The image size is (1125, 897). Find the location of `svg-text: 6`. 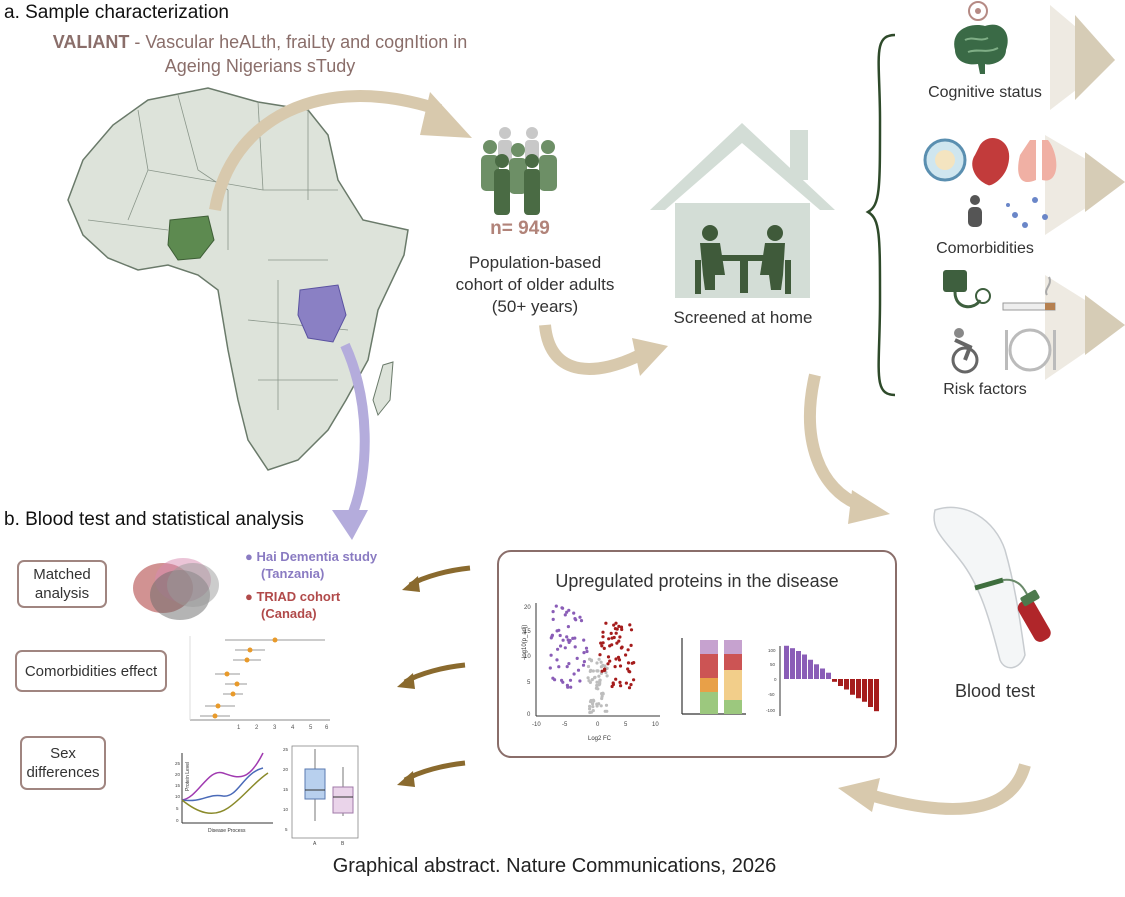

svg-text: 6 is located at coordinates (327, 728).